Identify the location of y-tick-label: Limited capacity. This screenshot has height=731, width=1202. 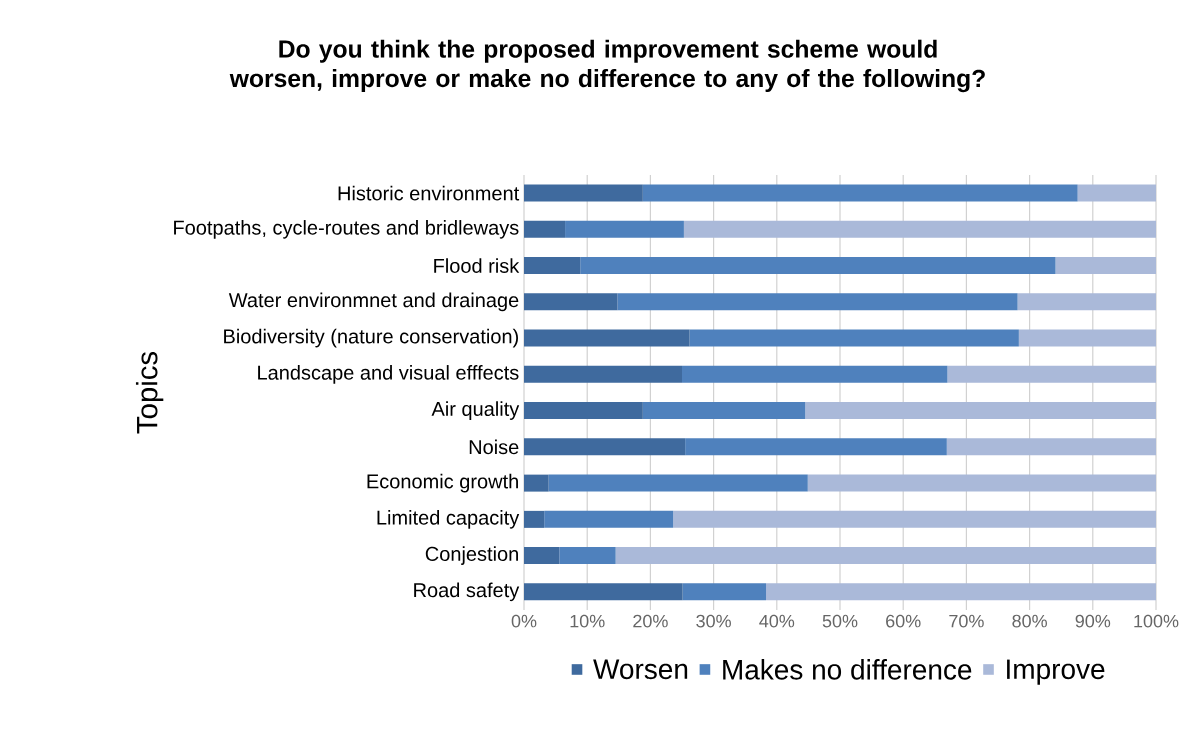
(448, 519).